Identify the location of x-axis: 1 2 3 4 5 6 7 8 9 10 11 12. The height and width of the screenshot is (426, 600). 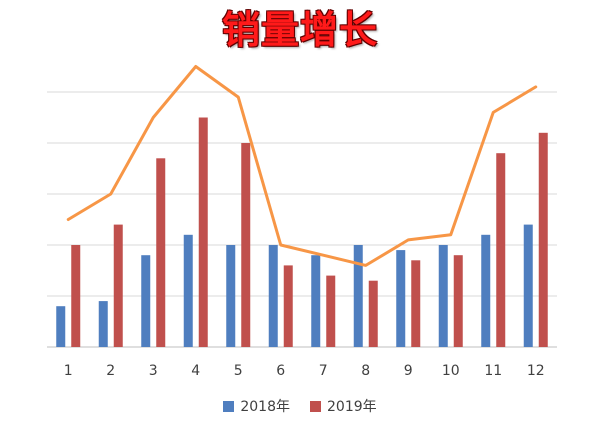
(304, 371).